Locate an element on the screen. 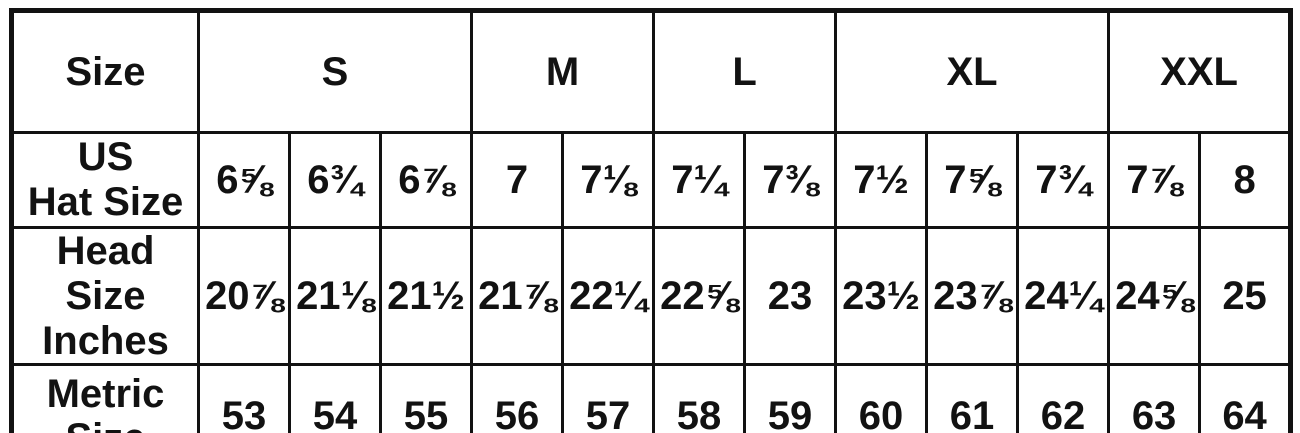 This screenshot has width=1300, height=433. metric-size-cell: 63 is located at coordinates (1154, 398).